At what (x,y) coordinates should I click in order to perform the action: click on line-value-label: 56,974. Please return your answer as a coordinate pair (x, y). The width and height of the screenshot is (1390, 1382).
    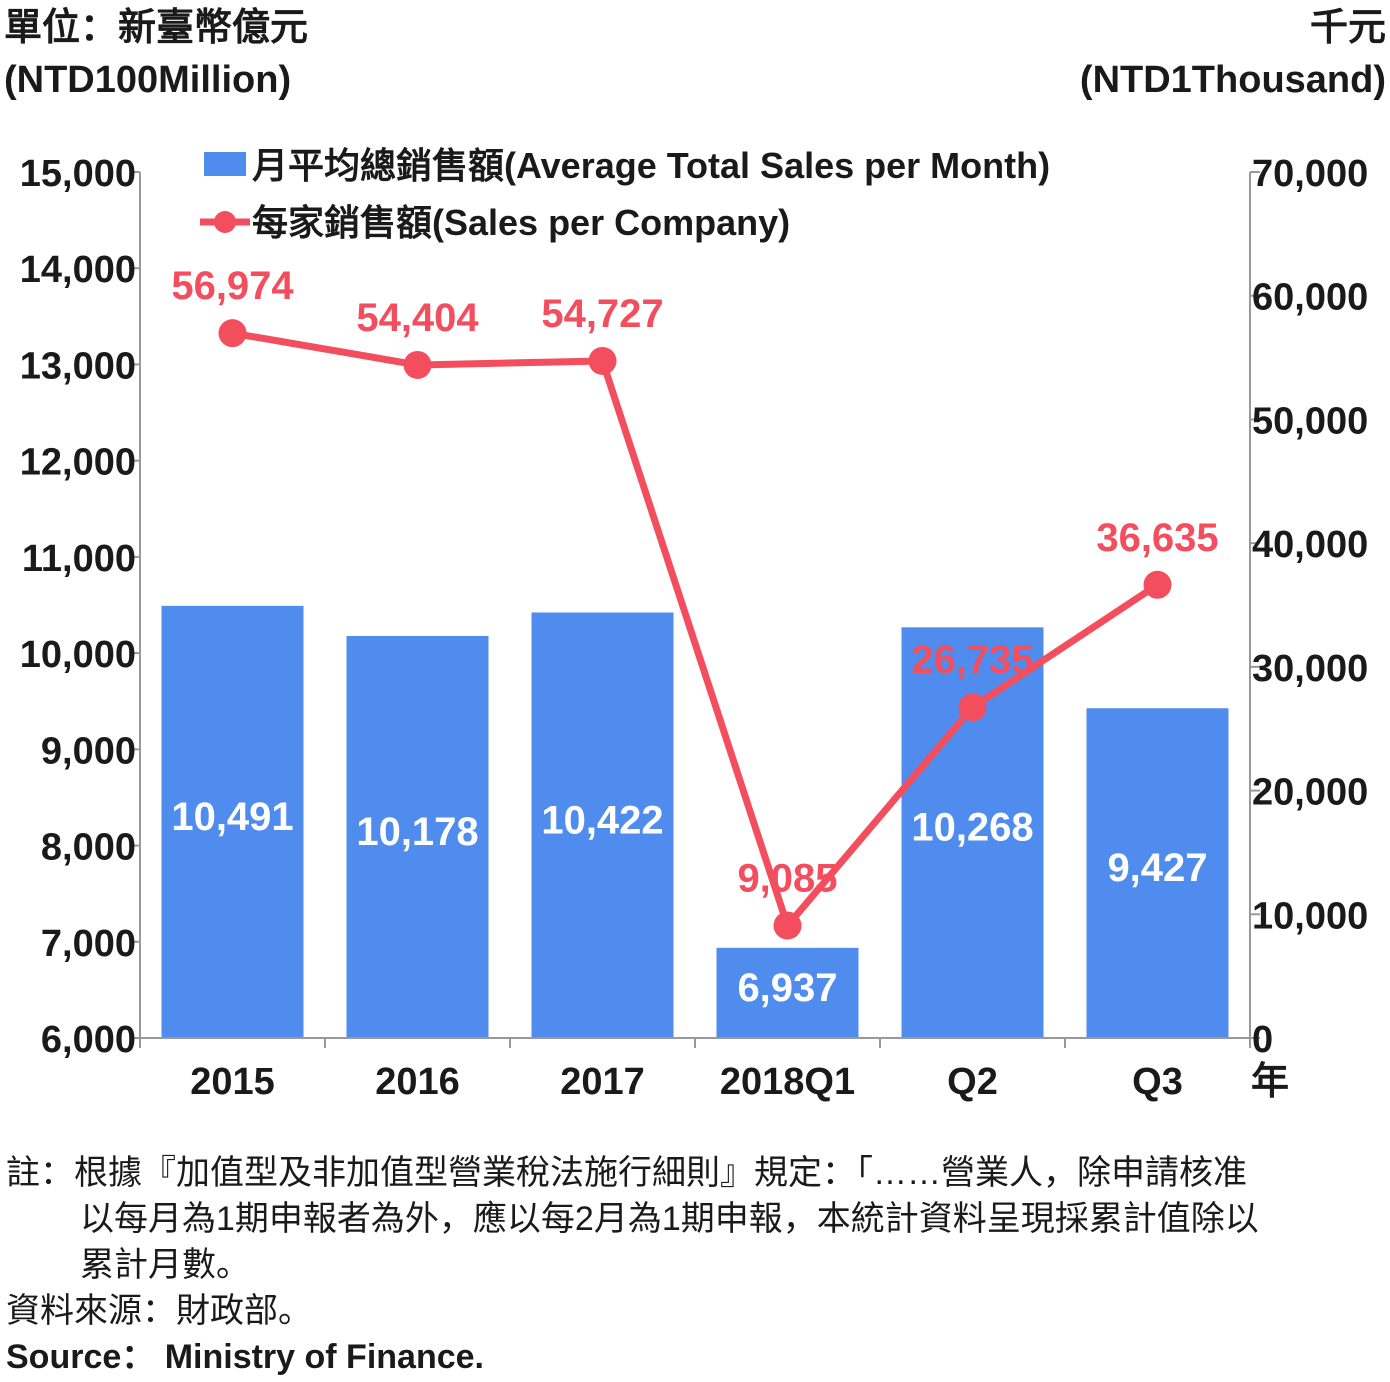
    Looking at the image, I should click on (232, 286).